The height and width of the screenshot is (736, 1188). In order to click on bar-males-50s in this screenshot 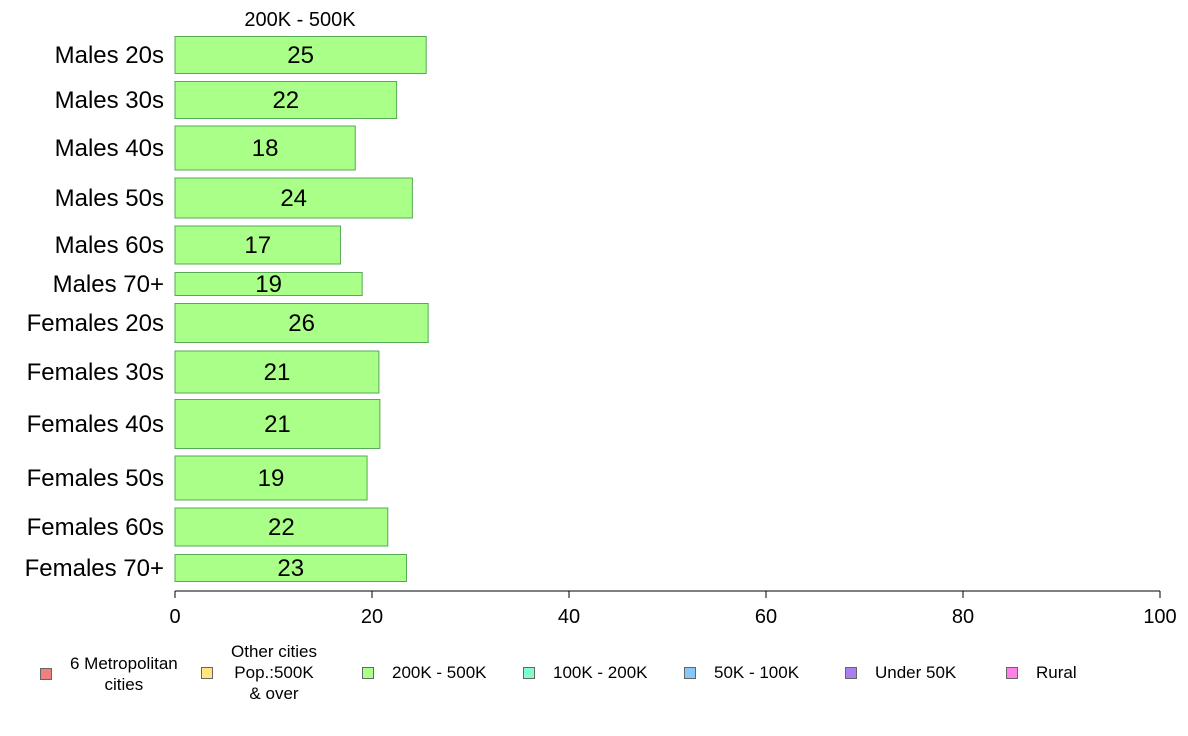, I will do `click(293, 198)`.